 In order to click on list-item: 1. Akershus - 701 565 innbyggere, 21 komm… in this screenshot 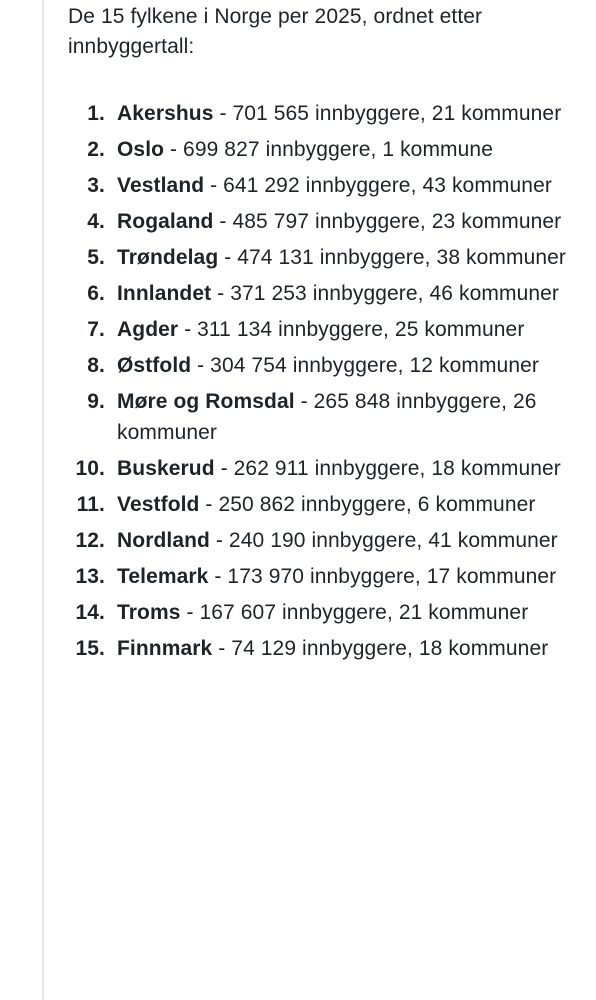, I will do `click(323, 113)`.